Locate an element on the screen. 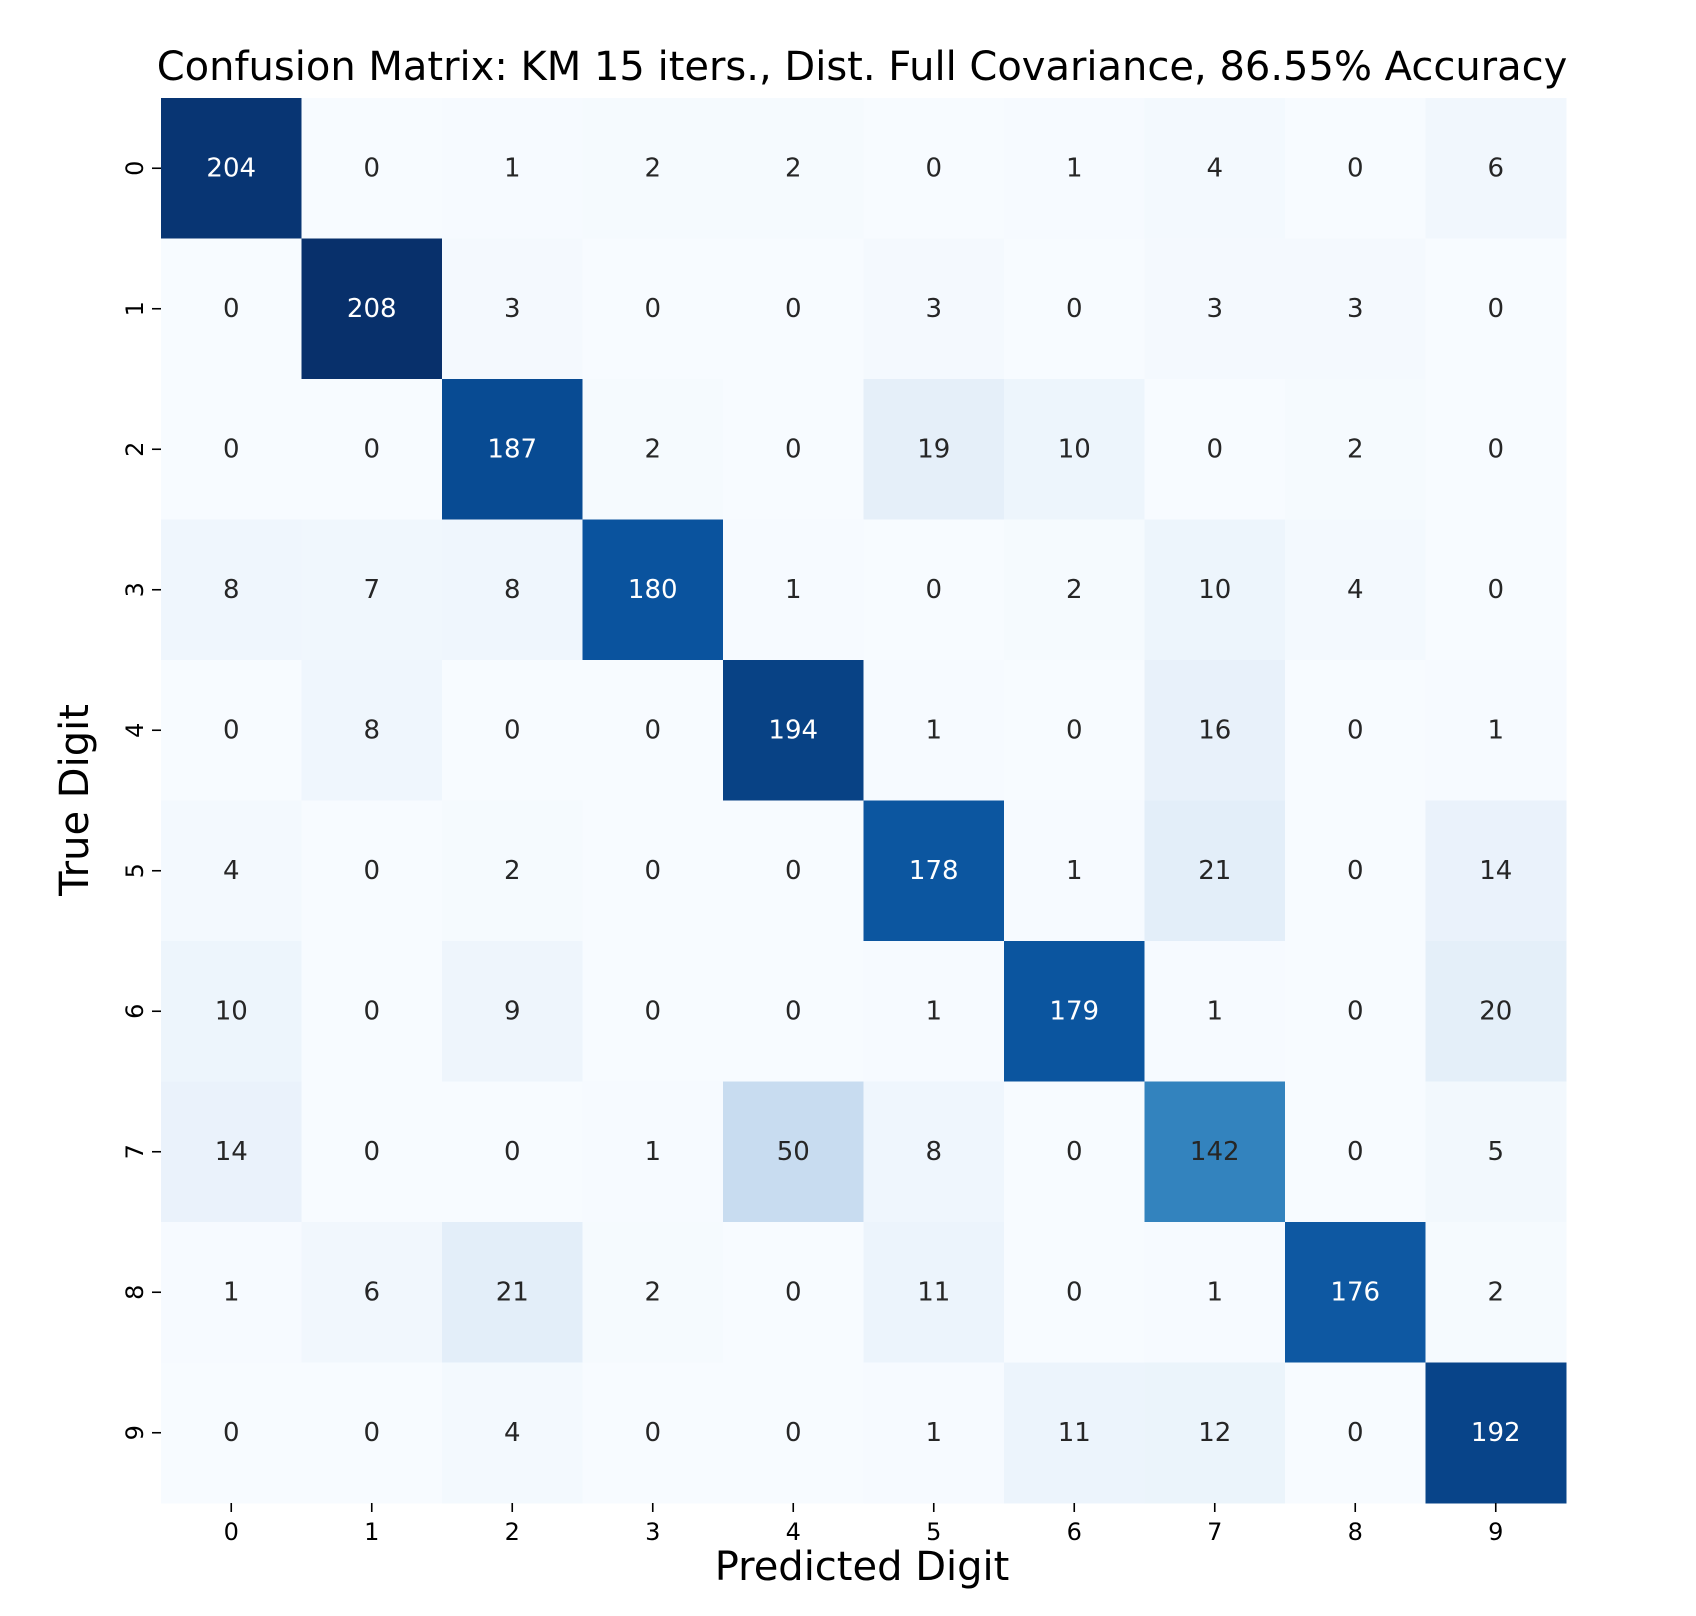 The width and height of the screenshot is (1696, 1616). heatmap-cell-value-r7-c9: 5 is located at coordinates (1495, 1152).